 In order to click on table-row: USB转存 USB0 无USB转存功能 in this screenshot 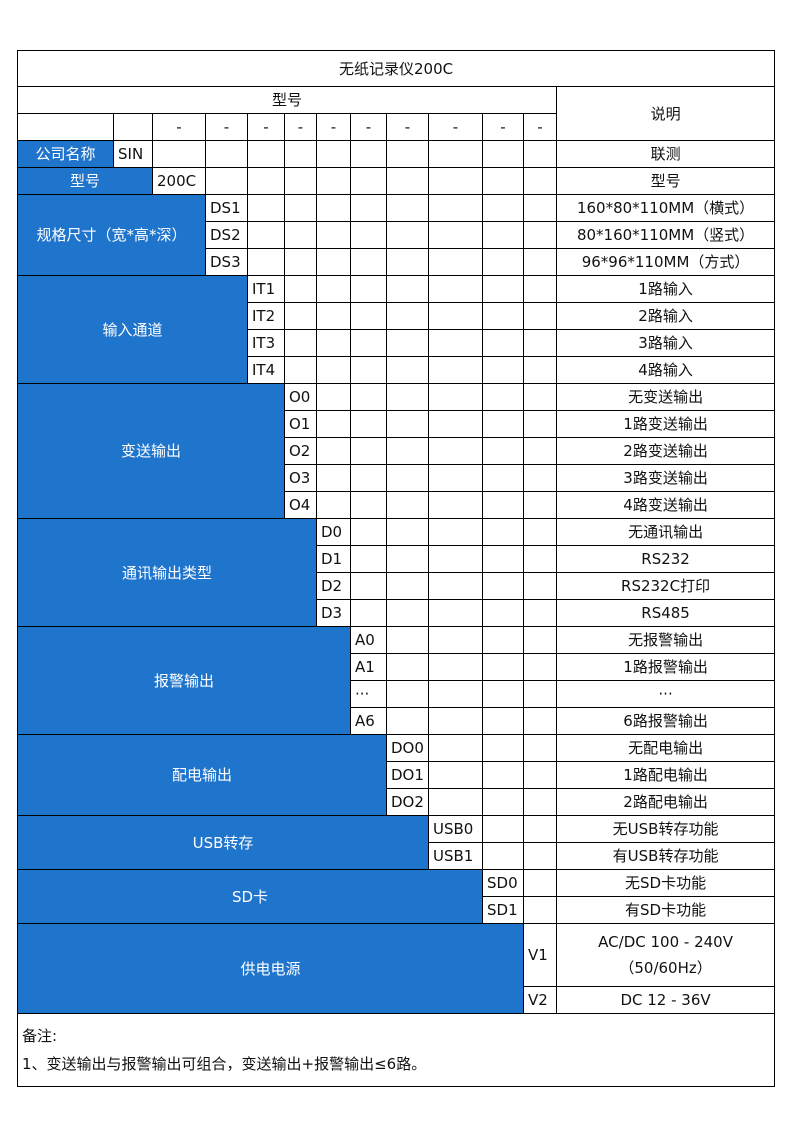, I will do `click(396, 842)`.